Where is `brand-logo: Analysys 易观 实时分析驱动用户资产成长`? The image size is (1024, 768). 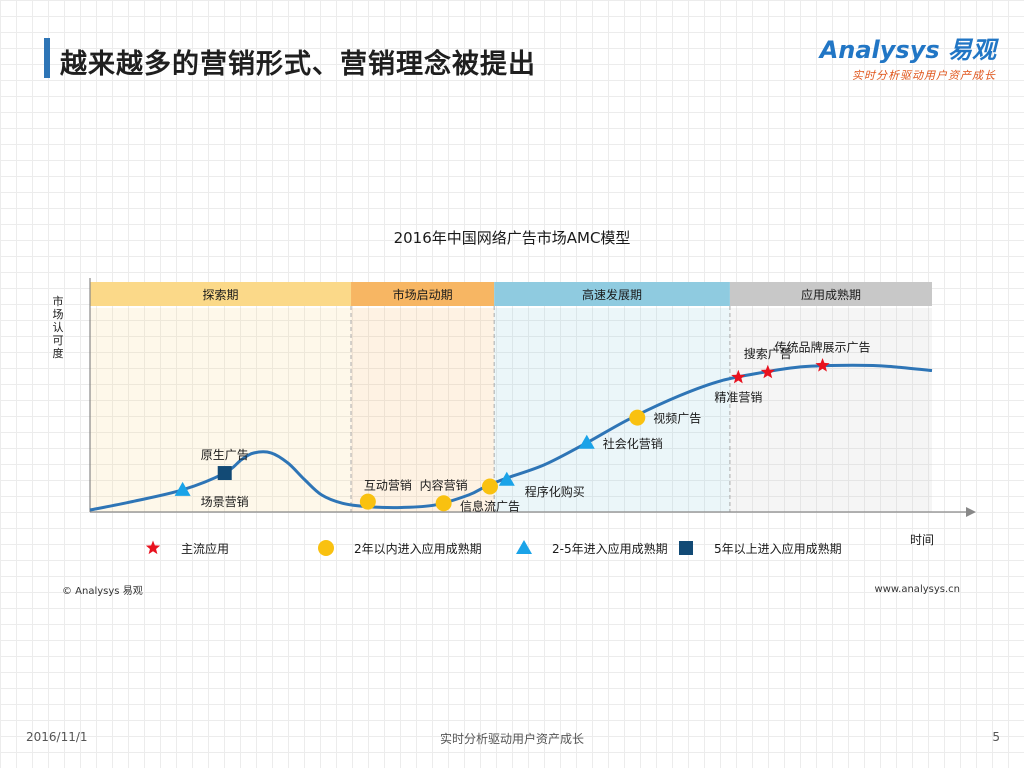 brand-logo: Analysys 易观 实时分析驱动用户资产成长 is located at coordinates (908, 56).